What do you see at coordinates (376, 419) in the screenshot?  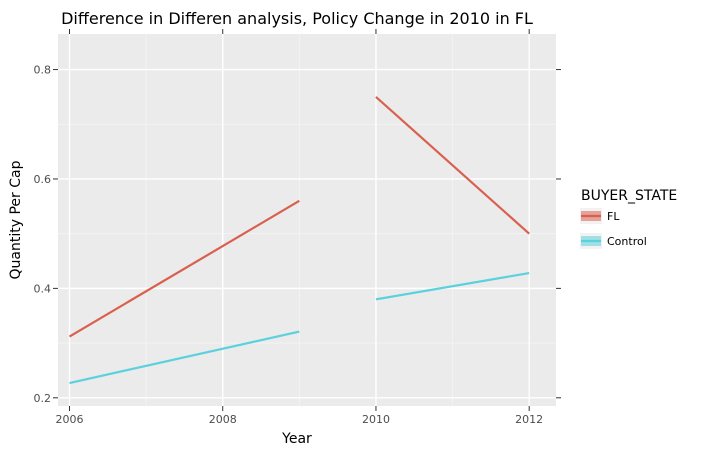 I see `x-tick-label: 2010` at bounding box center [376, 419].